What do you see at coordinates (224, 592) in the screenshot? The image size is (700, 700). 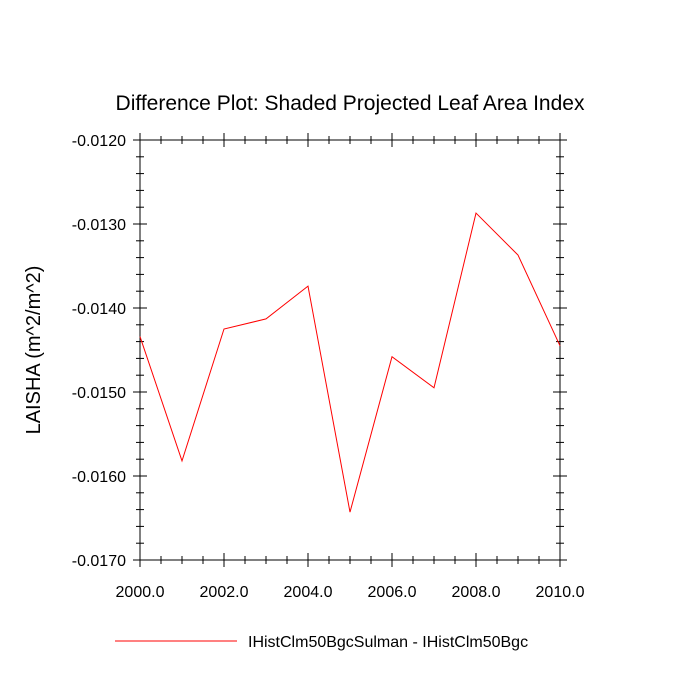 I see `x-tick-label: 2002.0` at bounding box center [224, 592].